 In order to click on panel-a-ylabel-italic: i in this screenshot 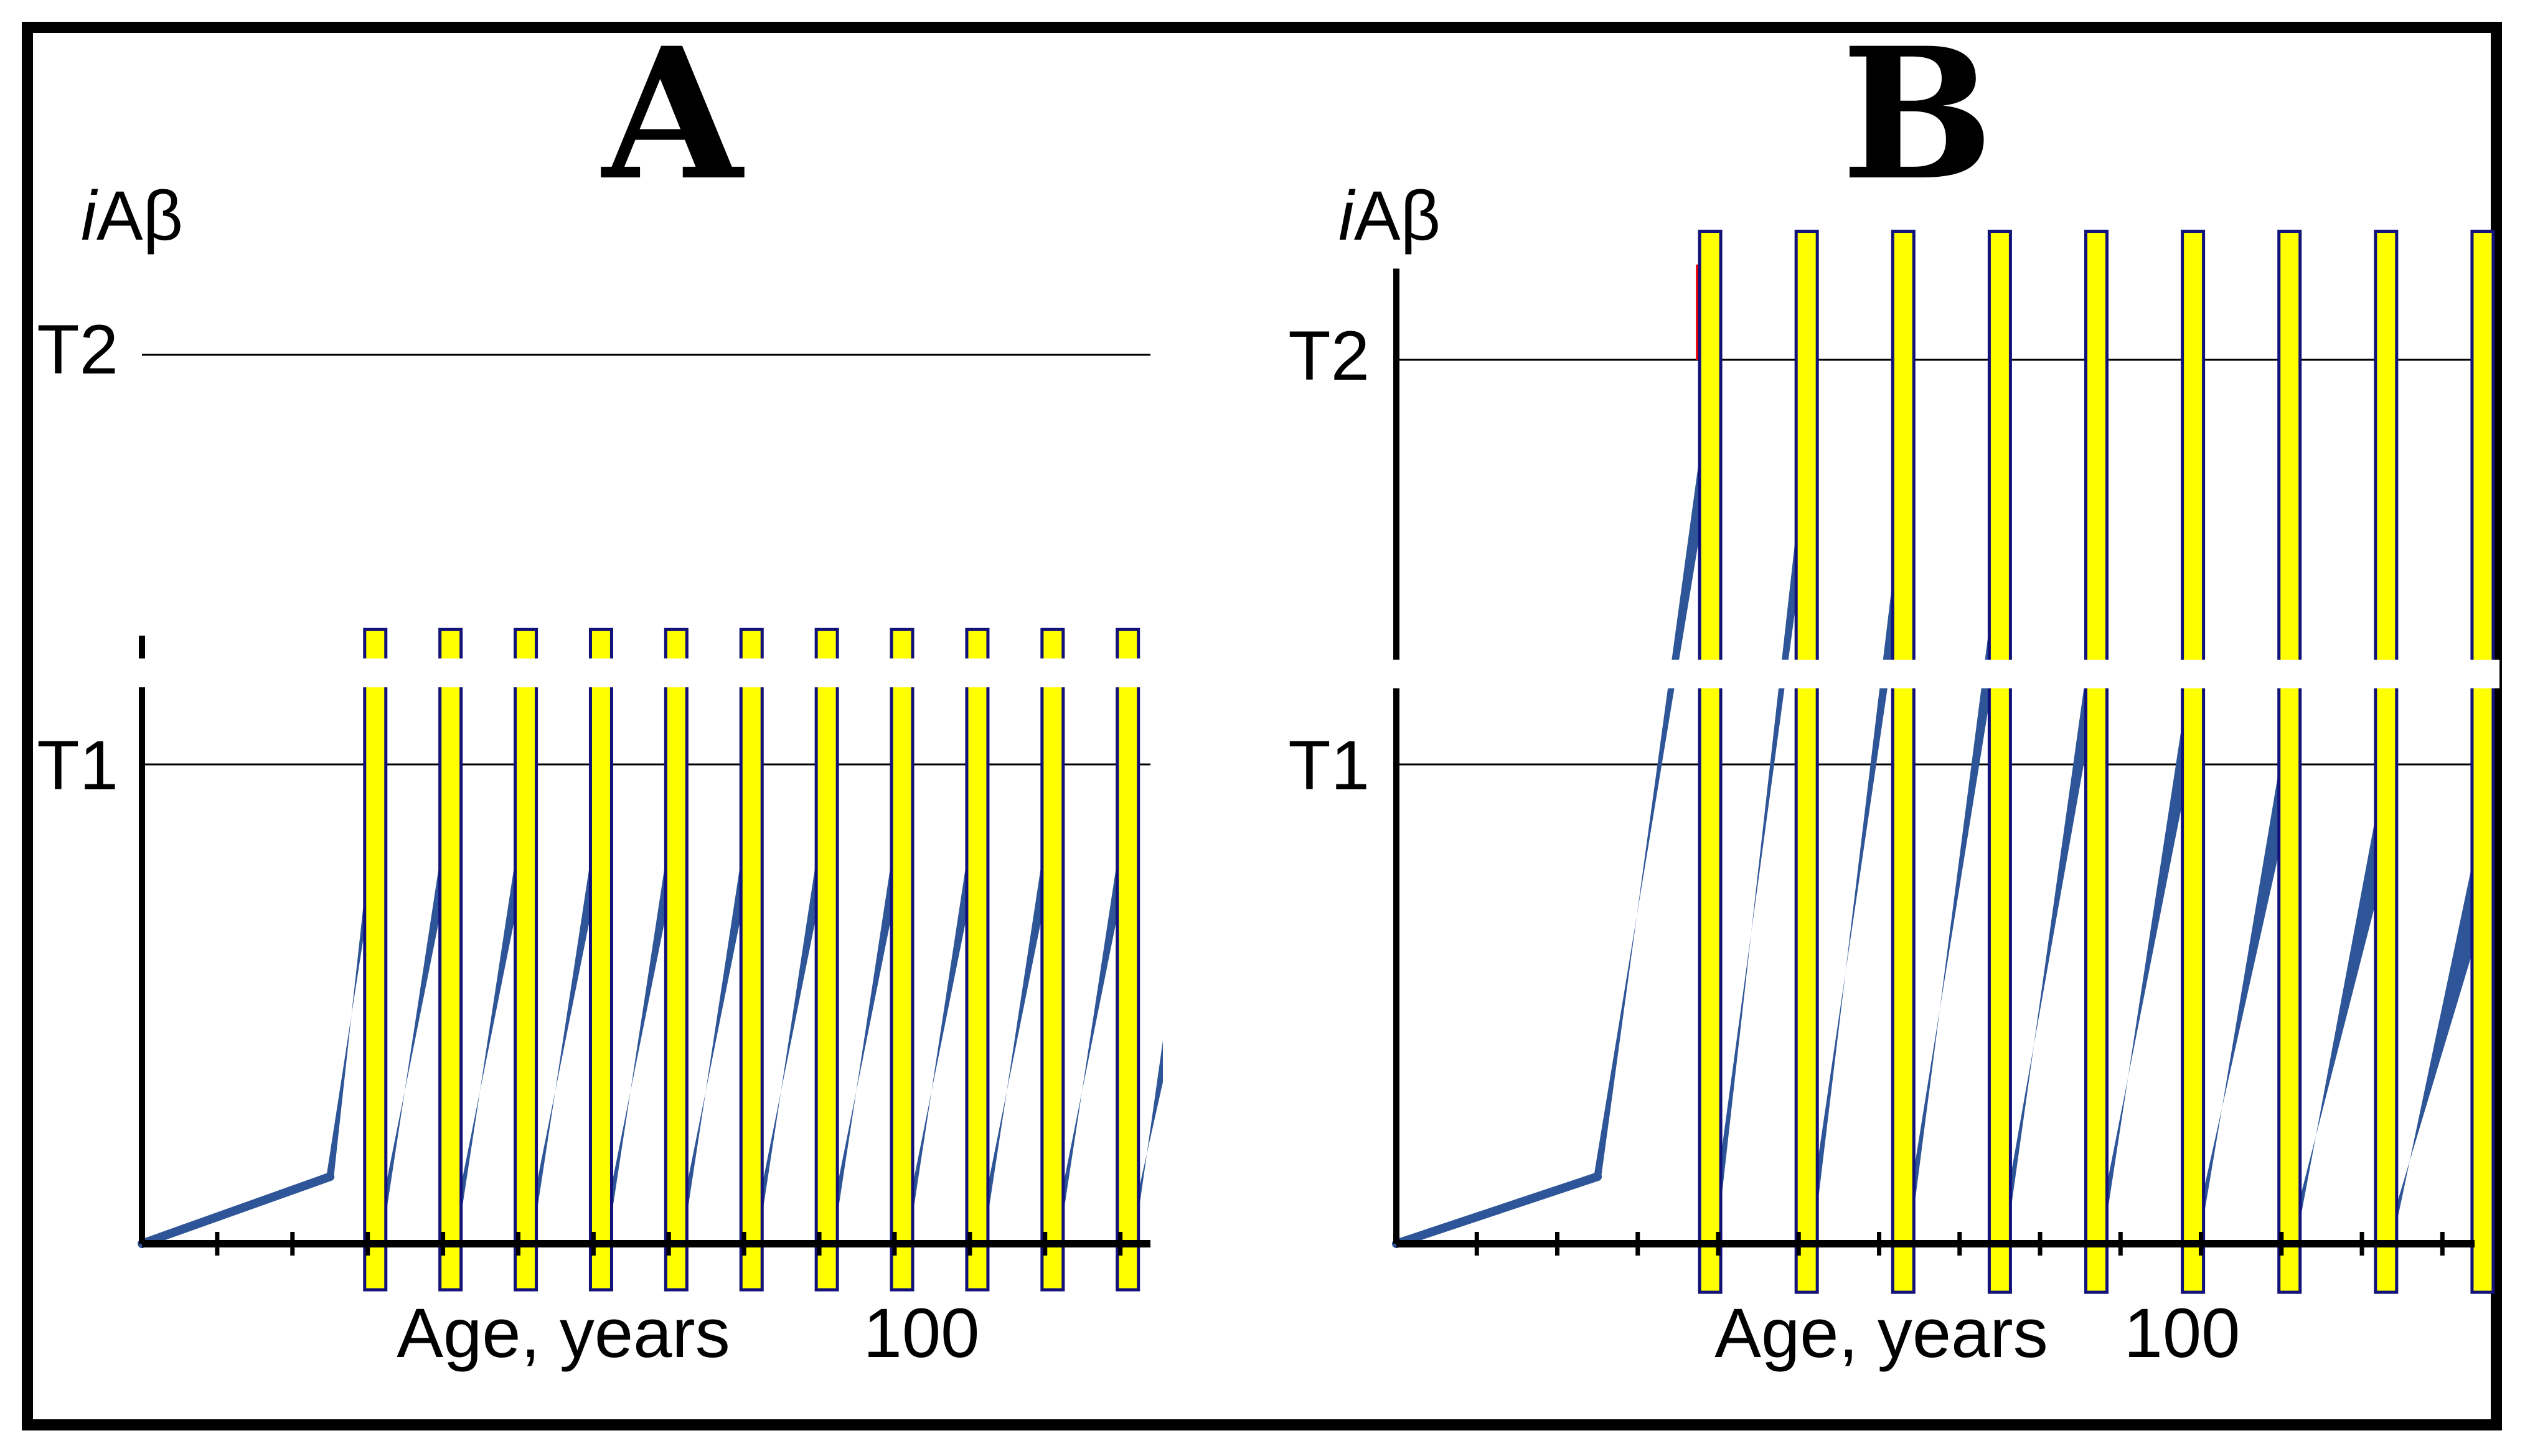, I will do `click(89, 216)`.